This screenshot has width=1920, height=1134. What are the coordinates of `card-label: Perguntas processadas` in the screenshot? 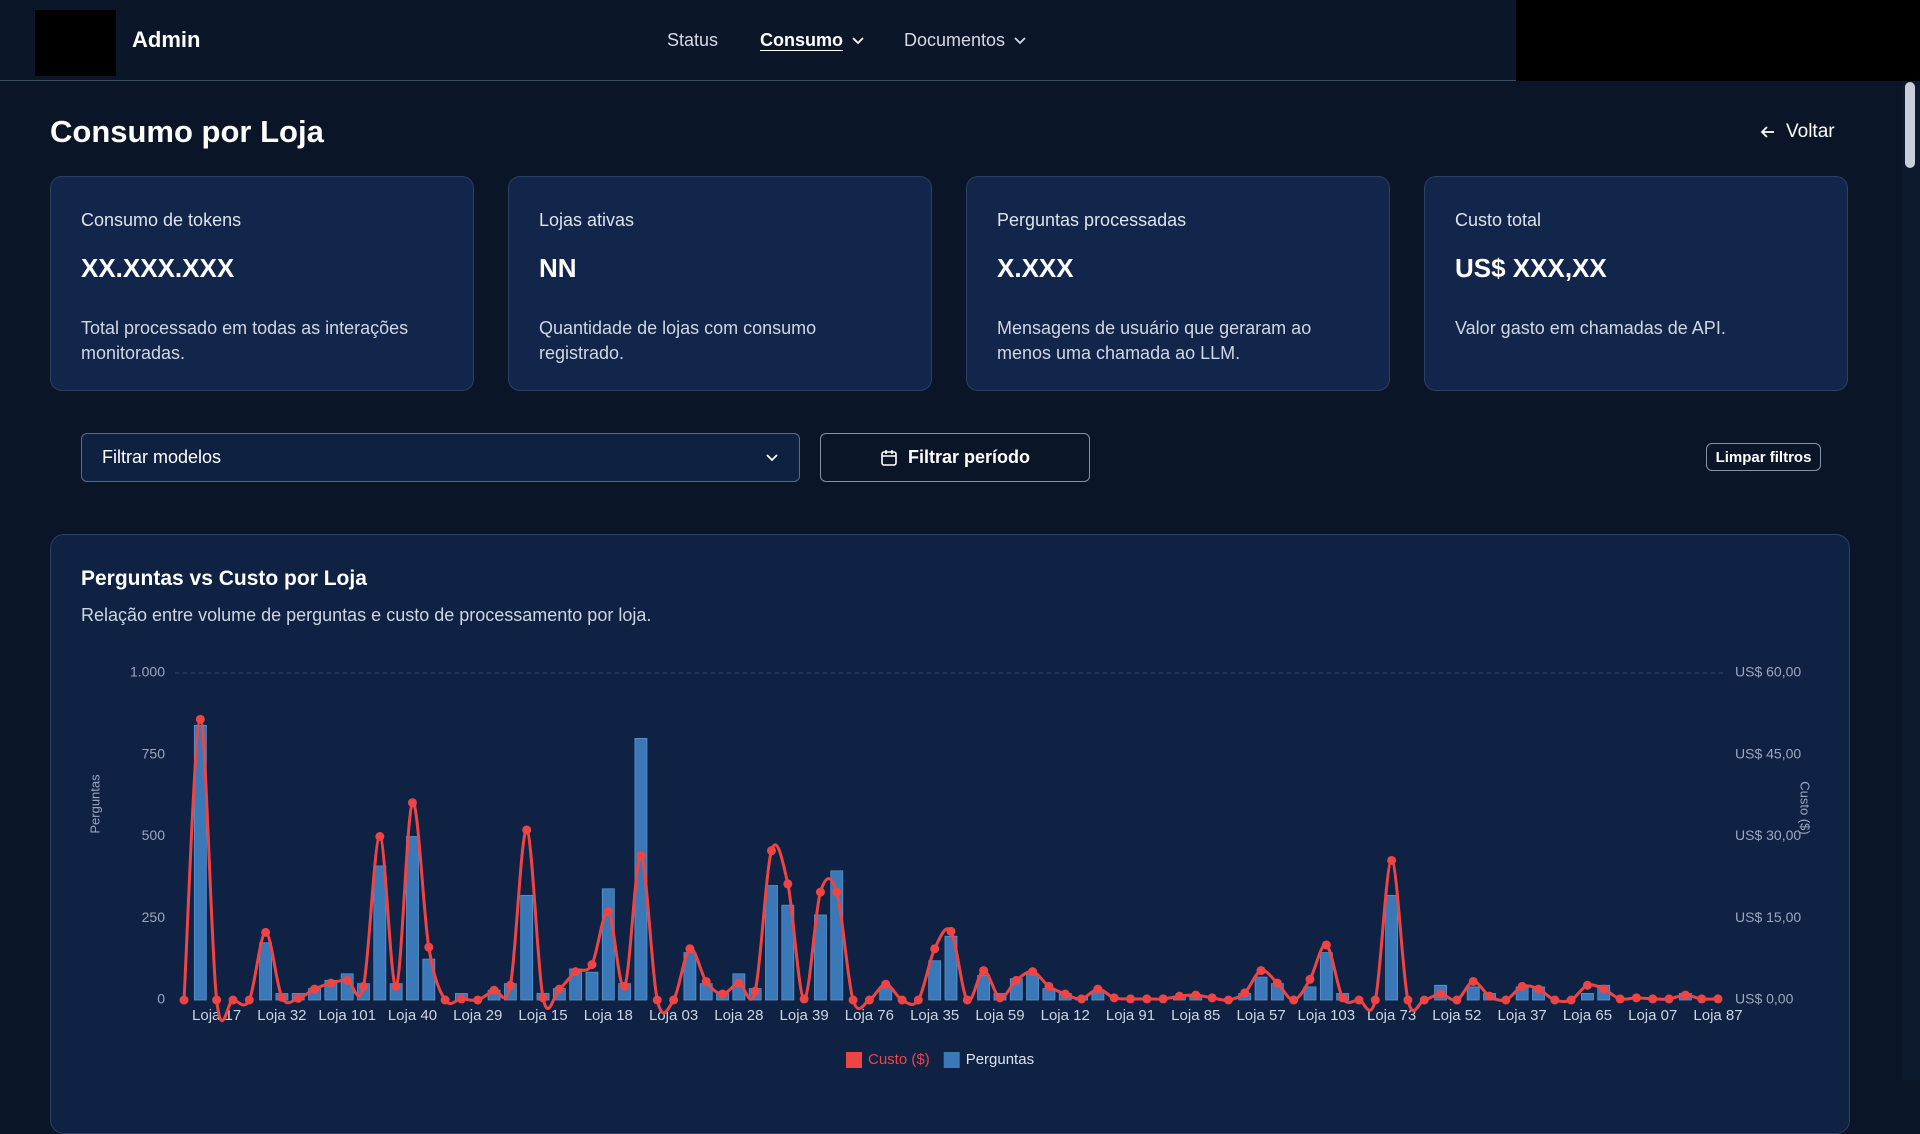 It's located at (1092, 220).